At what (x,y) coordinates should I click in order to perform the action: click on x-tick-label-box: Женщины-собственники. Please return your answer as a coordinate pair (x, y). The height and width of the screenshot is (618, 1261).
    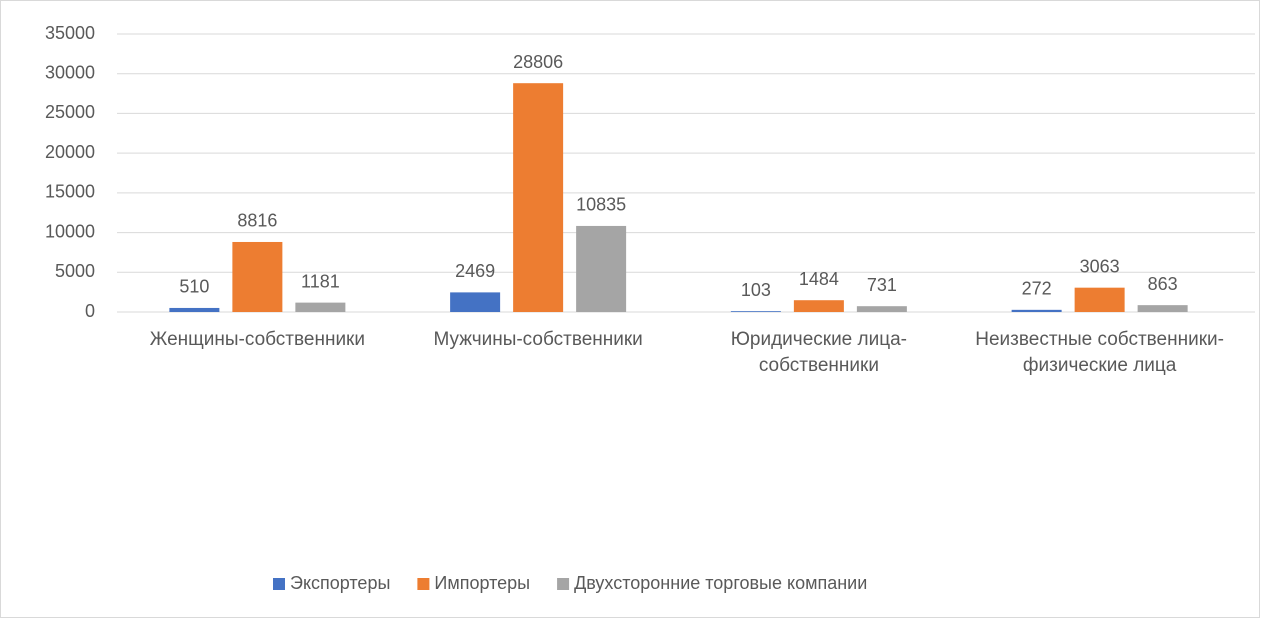
    Looking at the image, I should click on (257, 339).